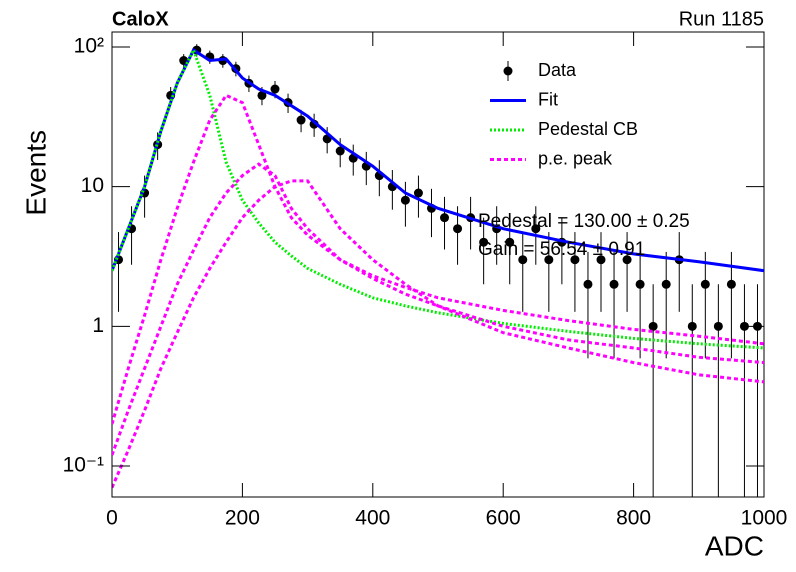 The height and width of the screenshot is (572, 796). What do you see at coordinates (508, 71) in the screenshot?
I see `legend-symbol` at bounding box center [508, 71].